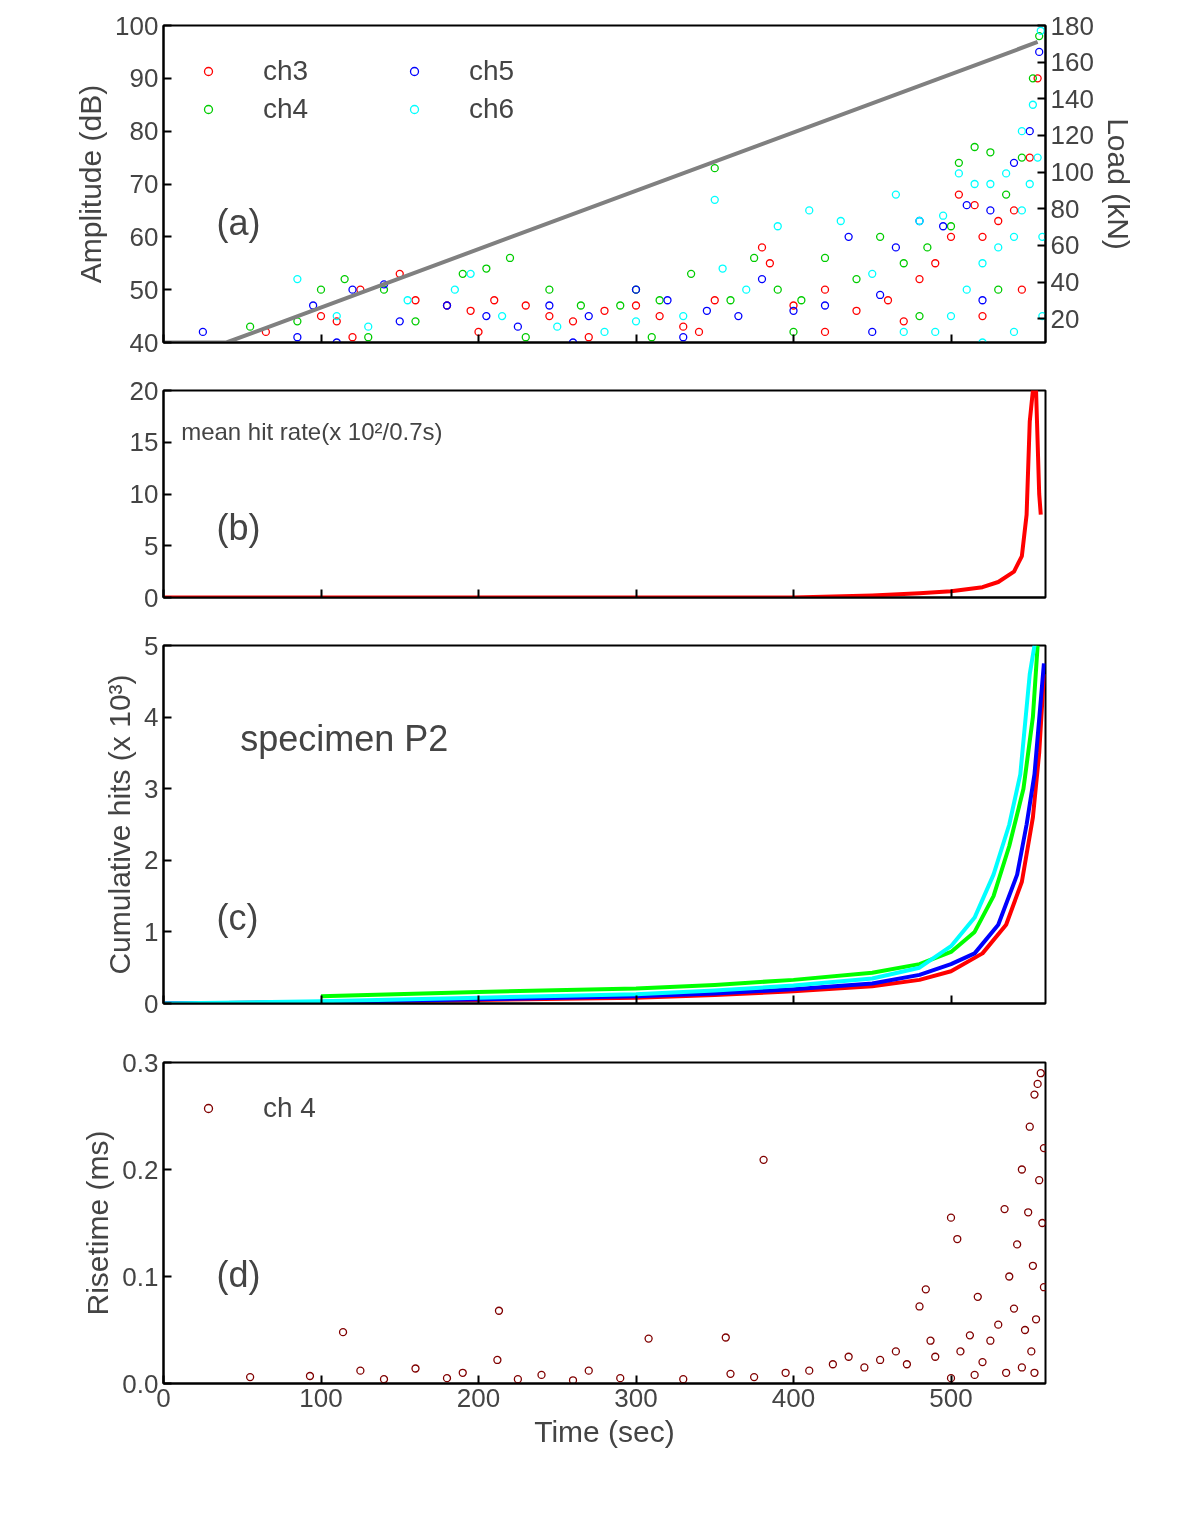  I want to click on y-tick-label: 1, so click(151, 931).